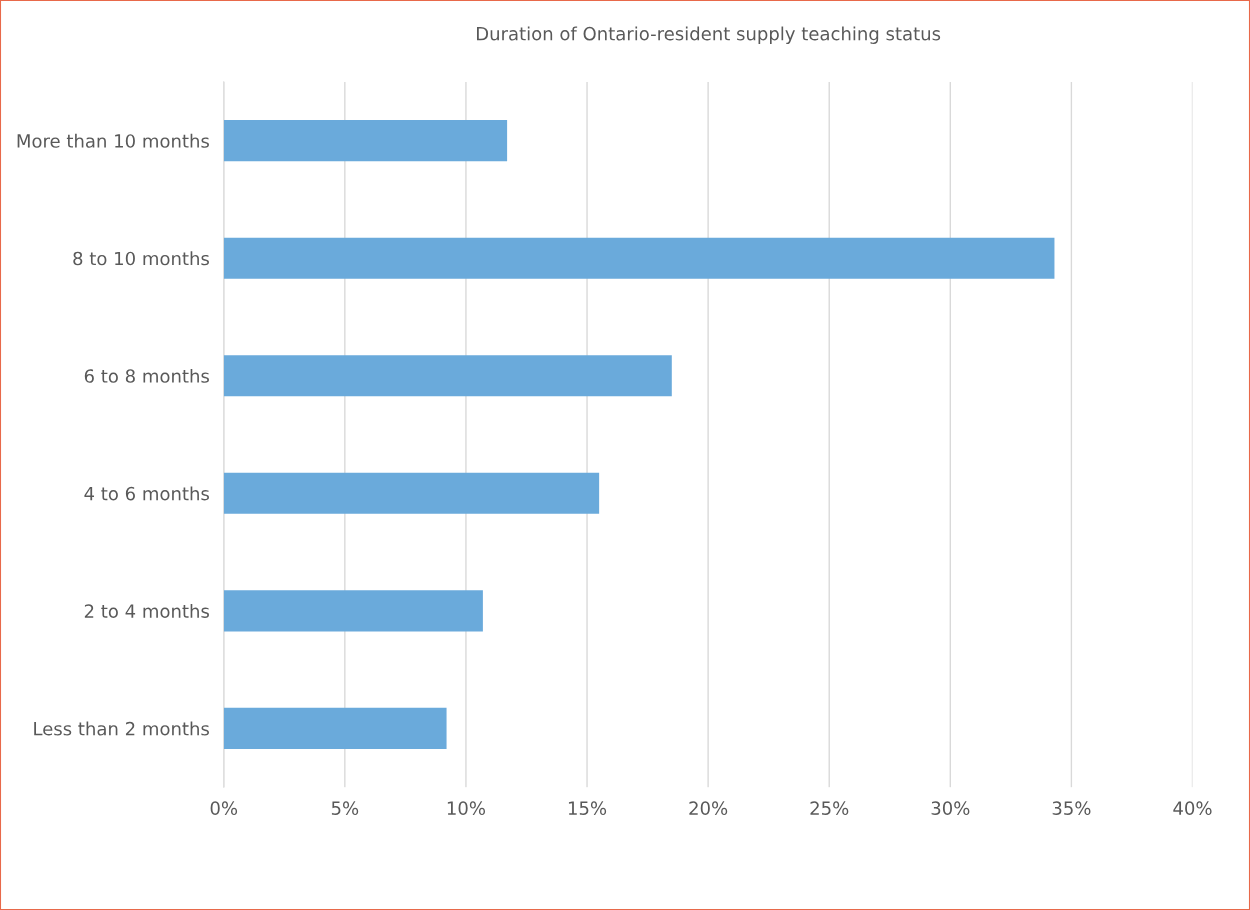 This screenshot has width=1250, height=910. What do you see at coordinates (466, 808) in the screenshot?
I see `x-tick-label: 10%` at bounding box center [466, 808].